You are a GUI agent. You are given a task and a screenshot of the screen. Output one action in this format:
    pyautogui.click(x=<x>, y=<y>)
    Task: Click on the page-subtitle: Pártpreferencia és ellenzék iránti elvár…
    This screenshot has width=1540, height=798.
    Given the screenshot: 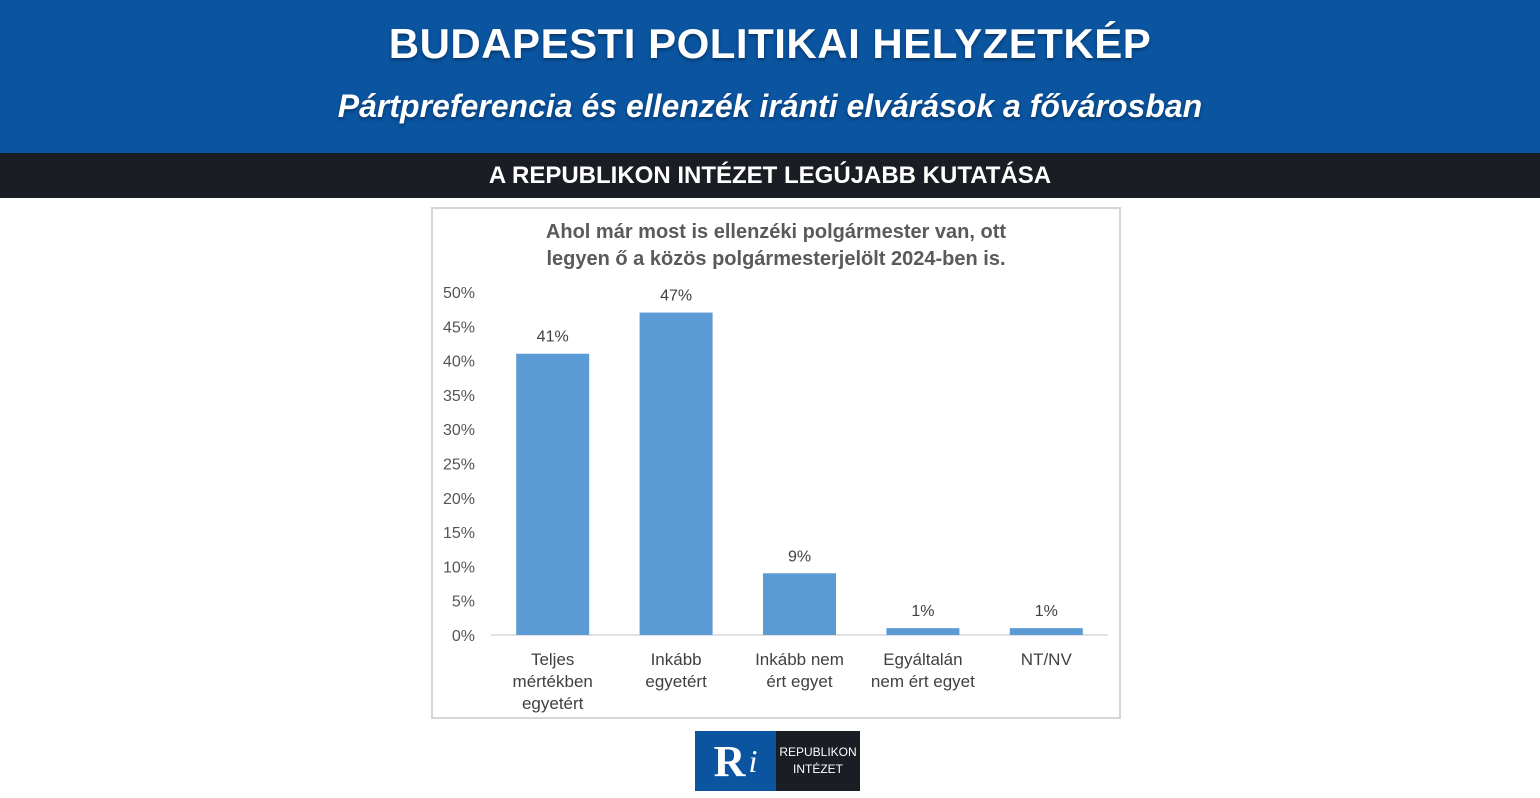 What is the action you would take?
    pyautogui.click(x=770, y=106)
    